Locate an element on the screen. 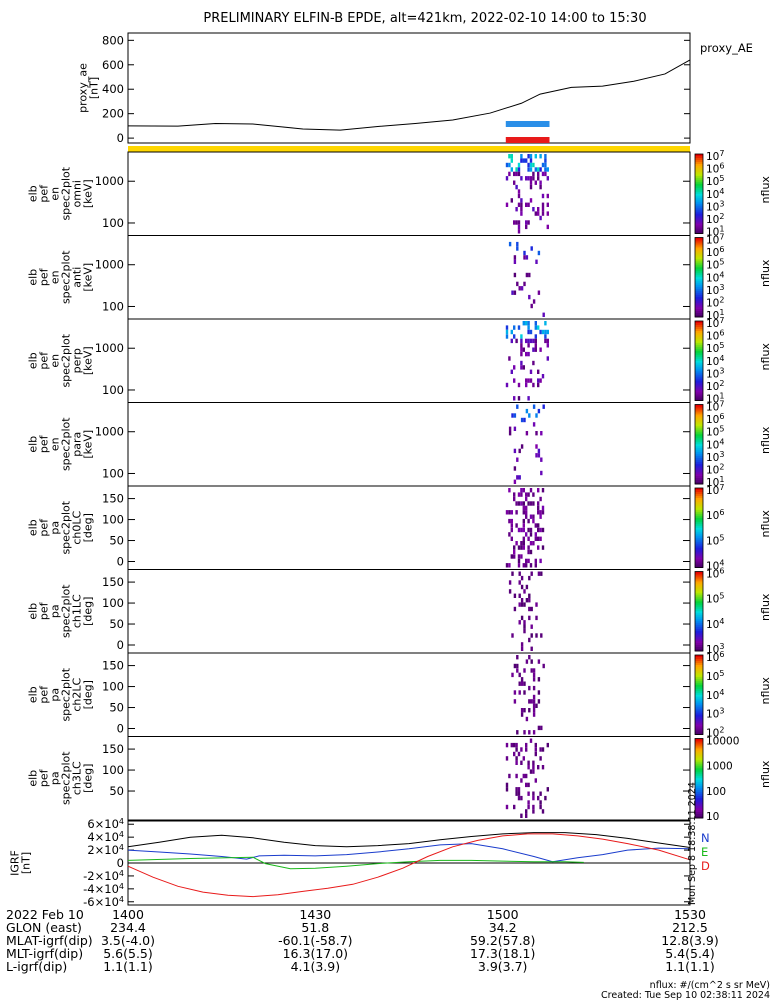  y-tick-label: -4×104 is located at coordinates (103, 889).